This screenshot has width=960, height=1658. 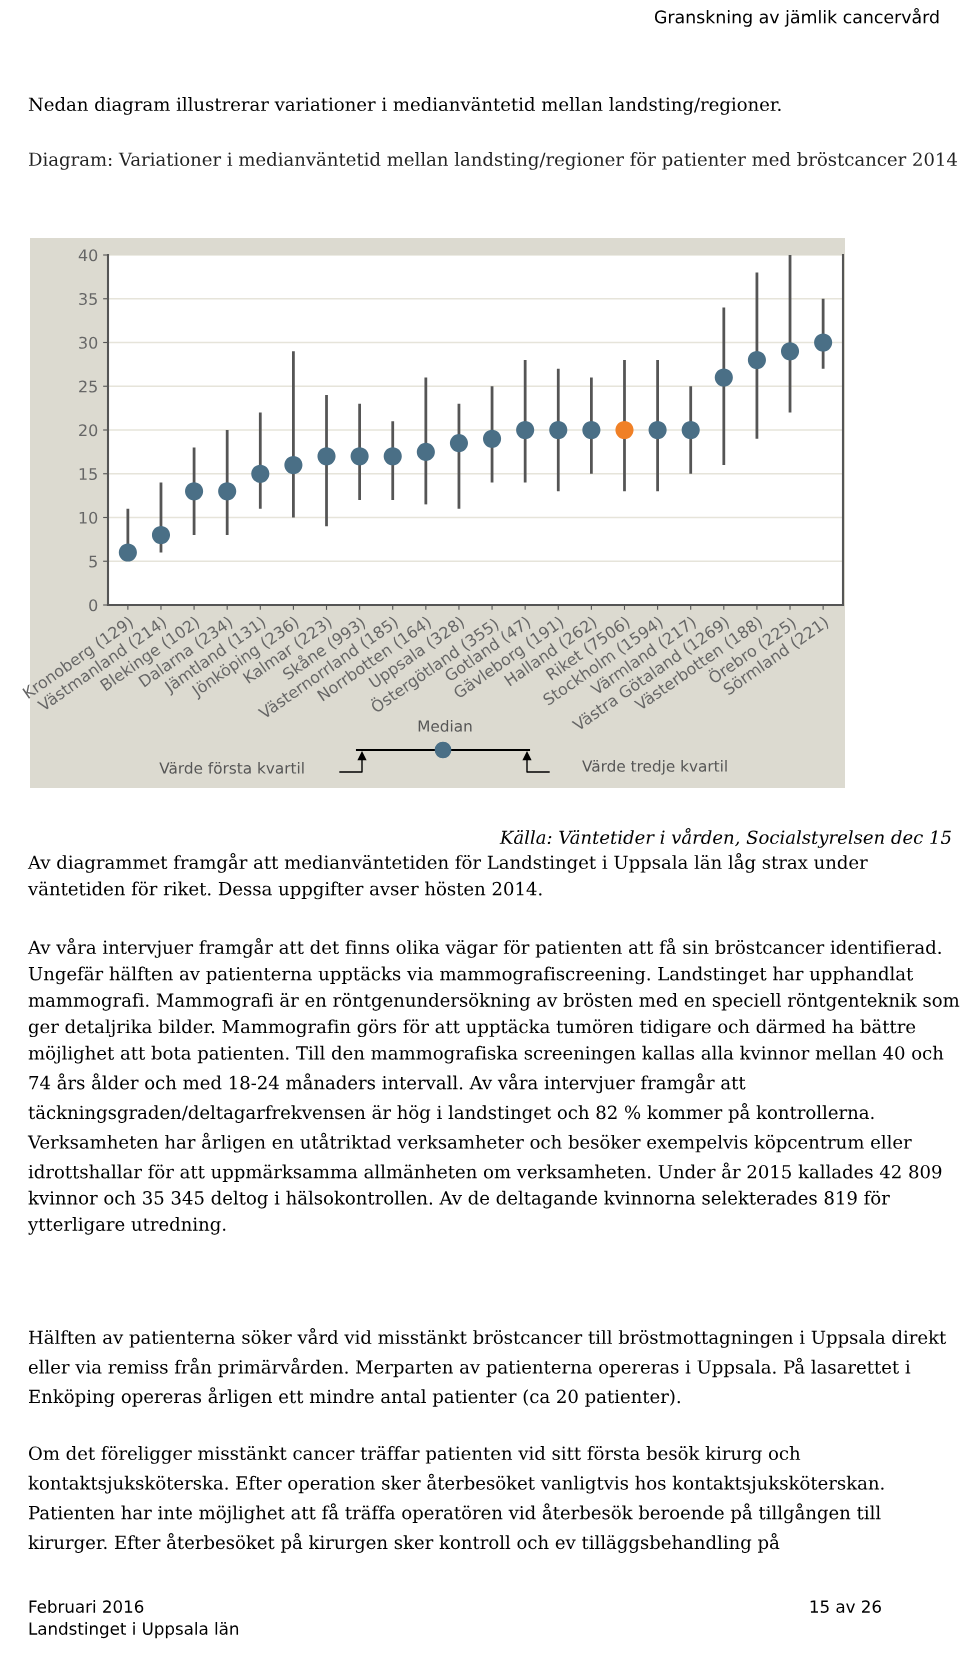 What do you see at coordinates (447, 876) in the screenshot?
I see `text: Av diagrammet framgår att medianväntetiden för Landstinget i Uppsala län låg strax under väntetiden för riket. Dessa uppgifter avser hösten 2014.` at bounding box center [447, 876].